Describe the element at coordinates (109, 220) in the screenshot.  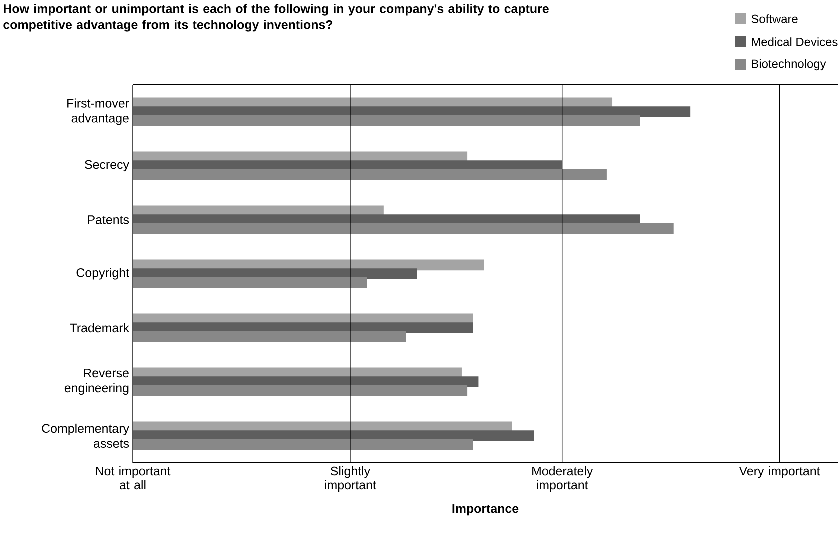
I see `y-tick-label: Patents` at that location.